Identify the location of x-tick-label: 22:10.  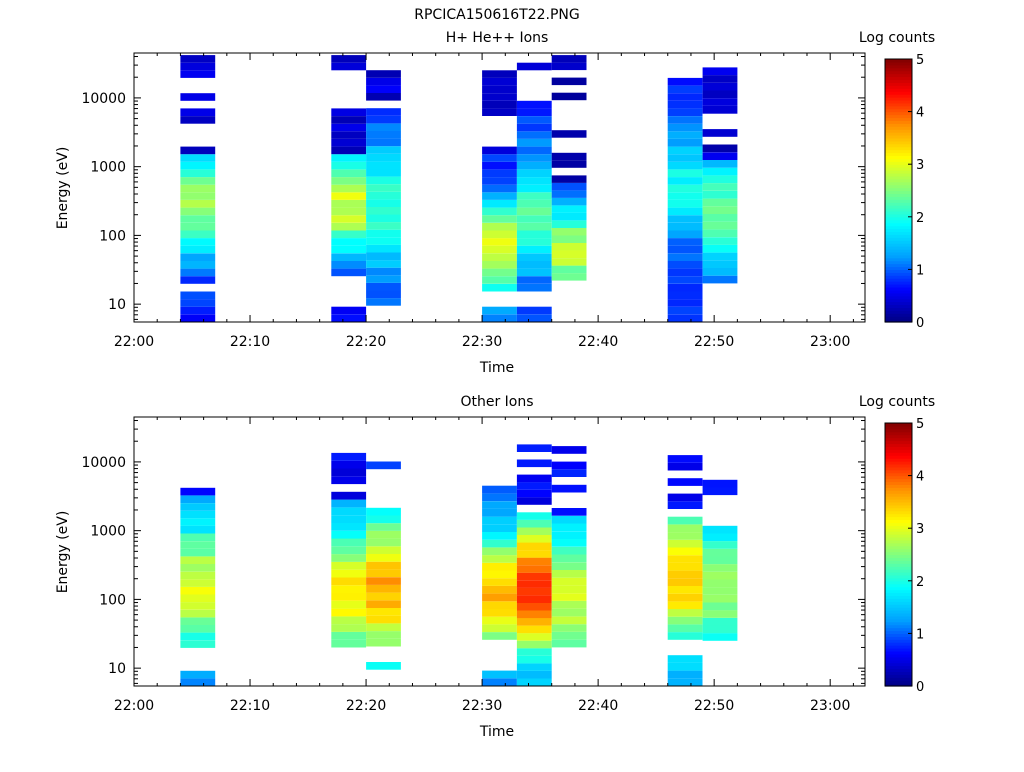
(250, 342).